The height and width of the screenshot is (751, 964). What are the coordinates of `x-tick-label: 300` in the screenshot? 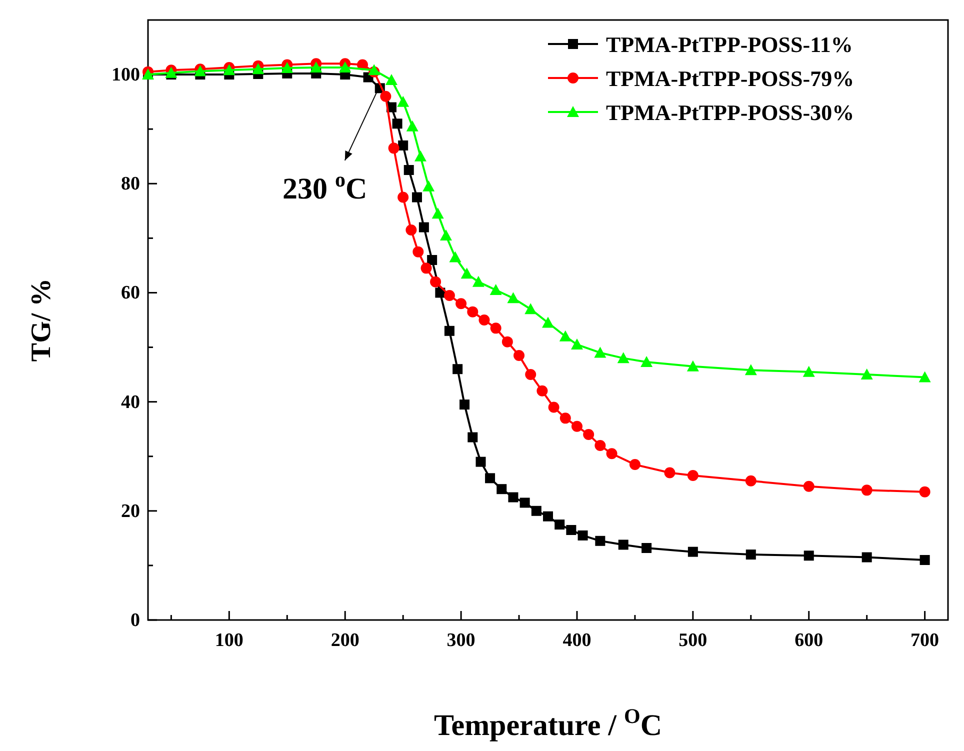 It's located at (461, 640).